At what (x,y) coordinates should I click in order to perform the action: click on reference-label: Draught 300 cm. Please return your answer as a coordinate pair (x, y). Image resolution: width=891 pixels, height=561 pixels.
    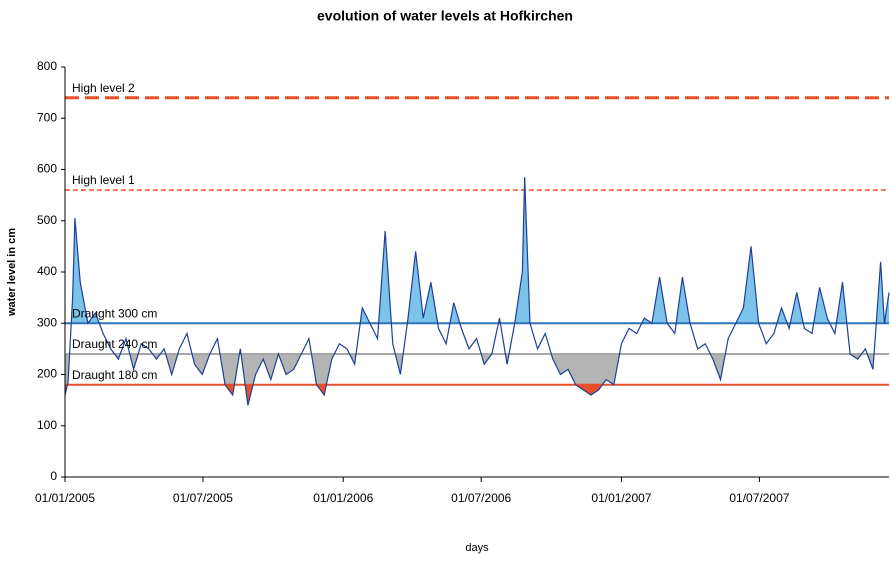
    Looking at the image, I should click on (114, 313).